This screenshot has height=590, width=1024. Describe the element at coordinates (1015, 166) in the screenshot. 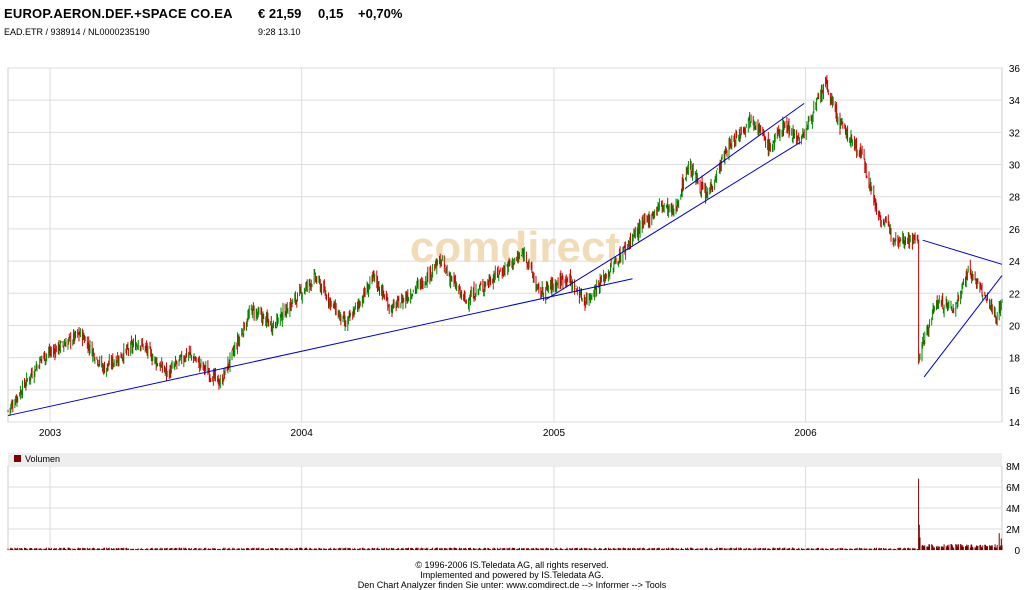

I see `y-tick-label: 30` at that location.